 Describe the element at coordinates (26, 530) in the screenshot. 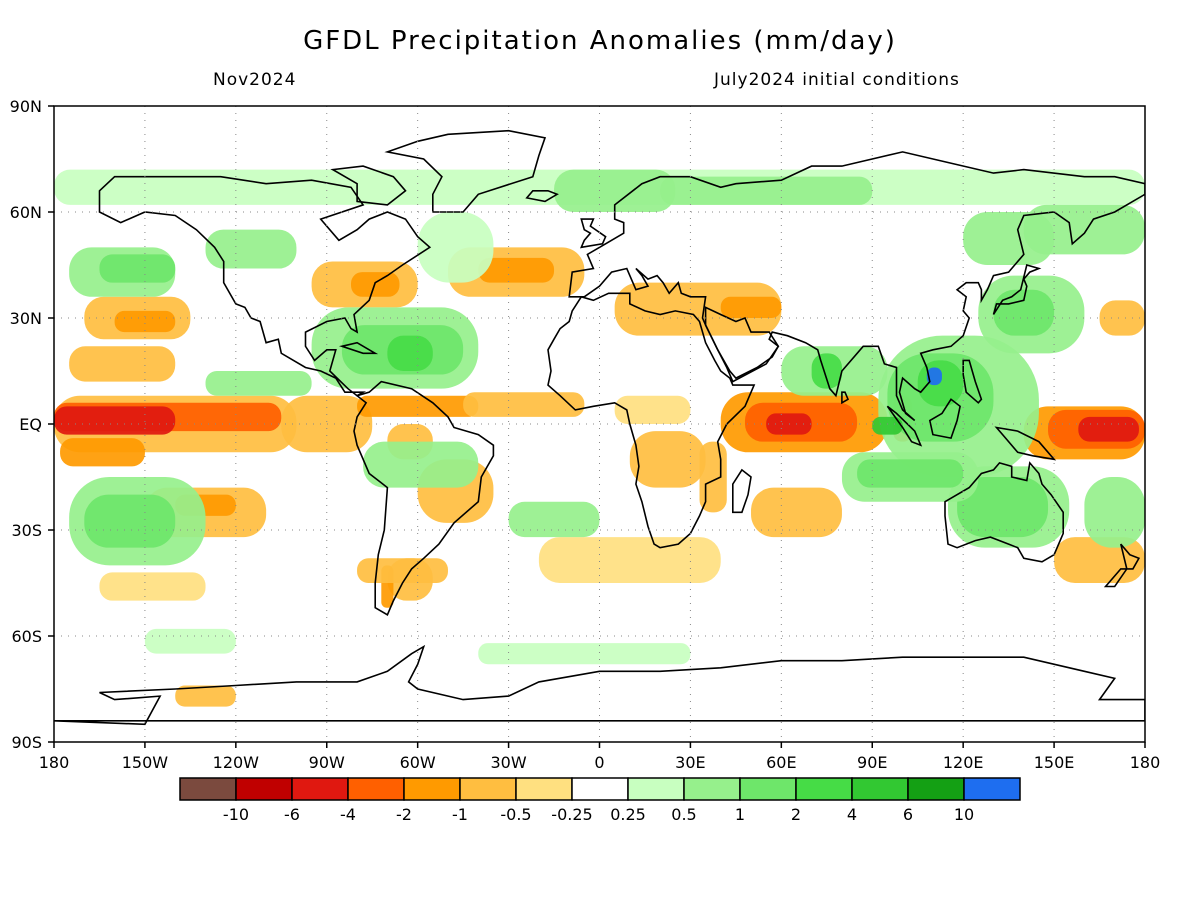

I see `lat-tick-label: 30S` at that location.